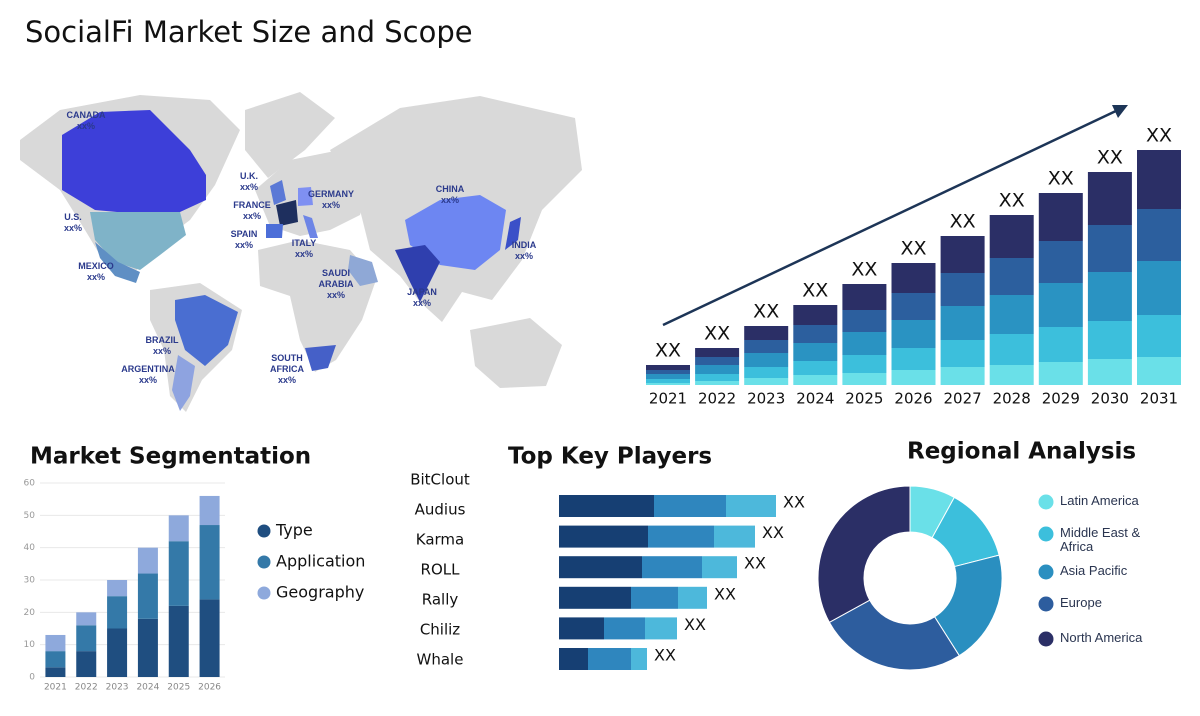 The height and width of the screenshot is (716, 1200). Describe the element at coordinates (244, 234) in the screenshot. I see `country-name: SPAIN` at that location.